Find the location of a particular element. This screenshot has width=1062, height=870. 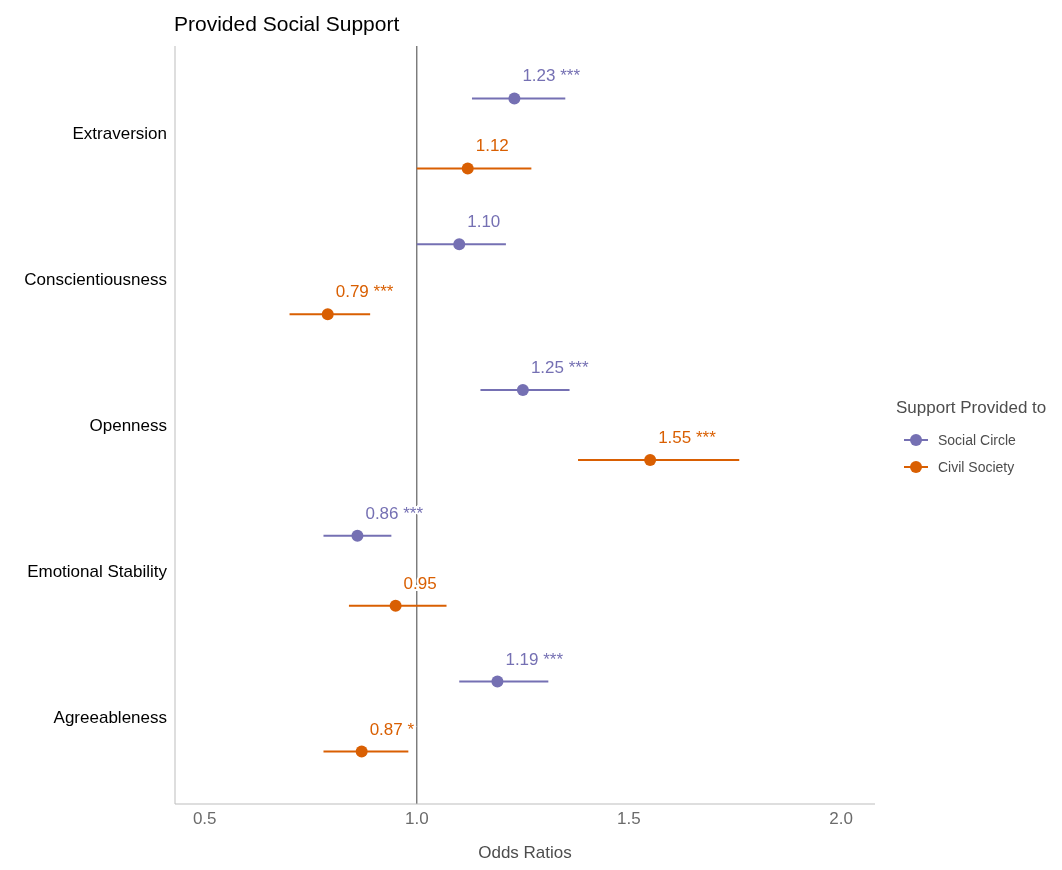

y-tick-label: Conscientiousness is located at coordinates (95, 280).